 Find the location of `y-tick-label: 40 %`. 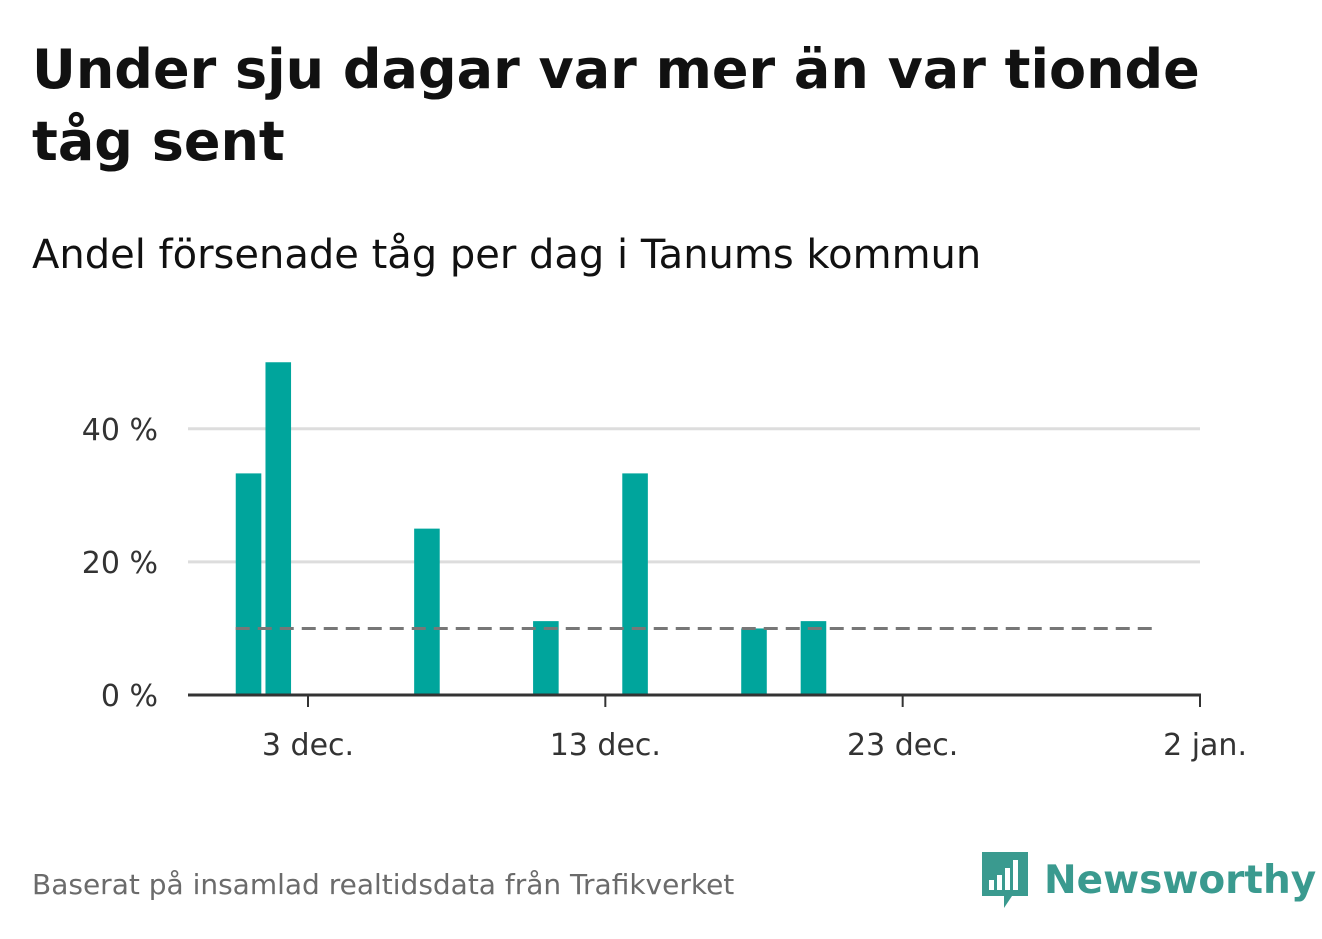

y-tick-label: 40 % is located at coordinates (120, 430).